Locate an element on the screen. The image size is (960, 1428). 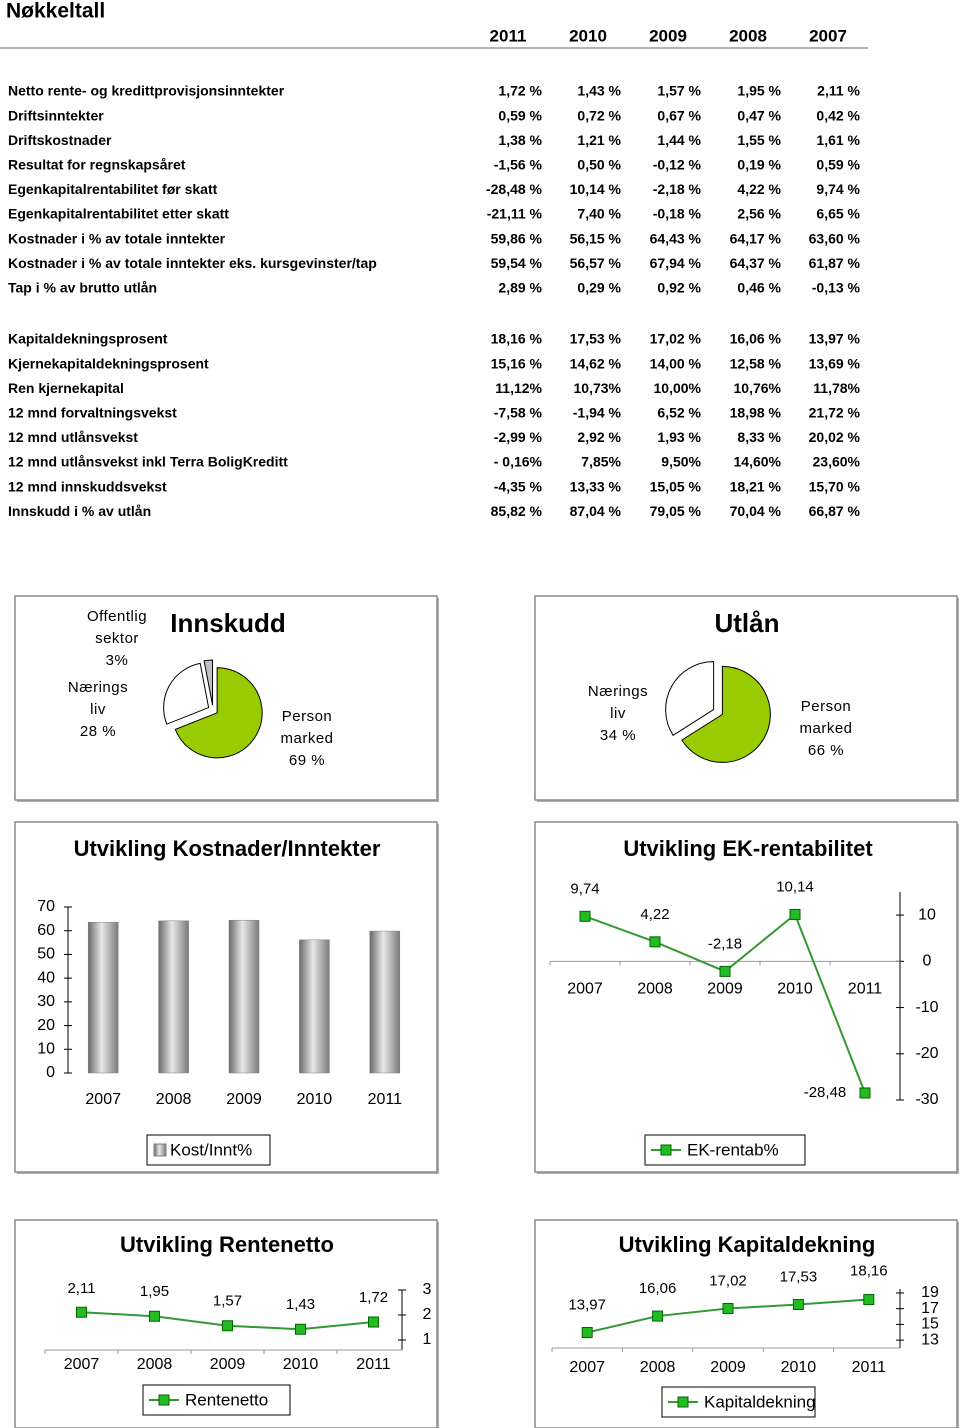
row-label: Resultat for regnskapsåret is located at coordinates (97, 165).